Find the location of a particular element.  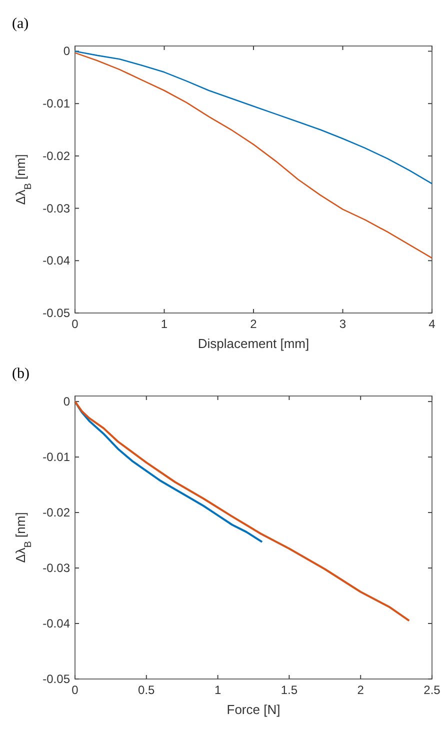

chart-title: (b) is located at coordinates (21, 374).